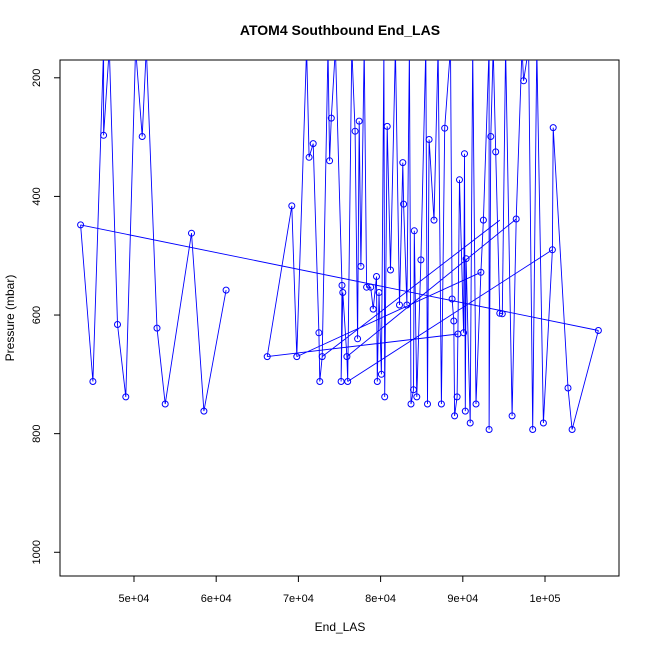  I want to click on x-tick-label: 6e+04, so click(216, 599).